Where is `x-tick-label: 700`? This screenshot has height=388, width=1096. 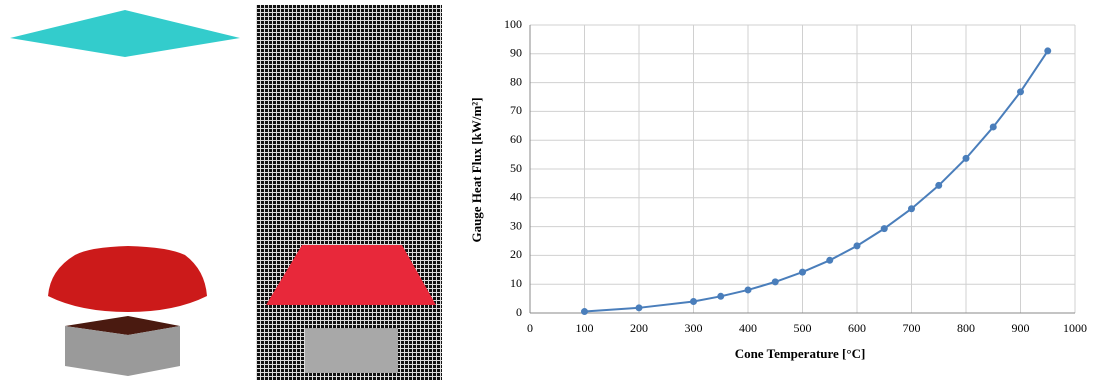 x-tick-label: 700 is located at coordinates (912, 328).